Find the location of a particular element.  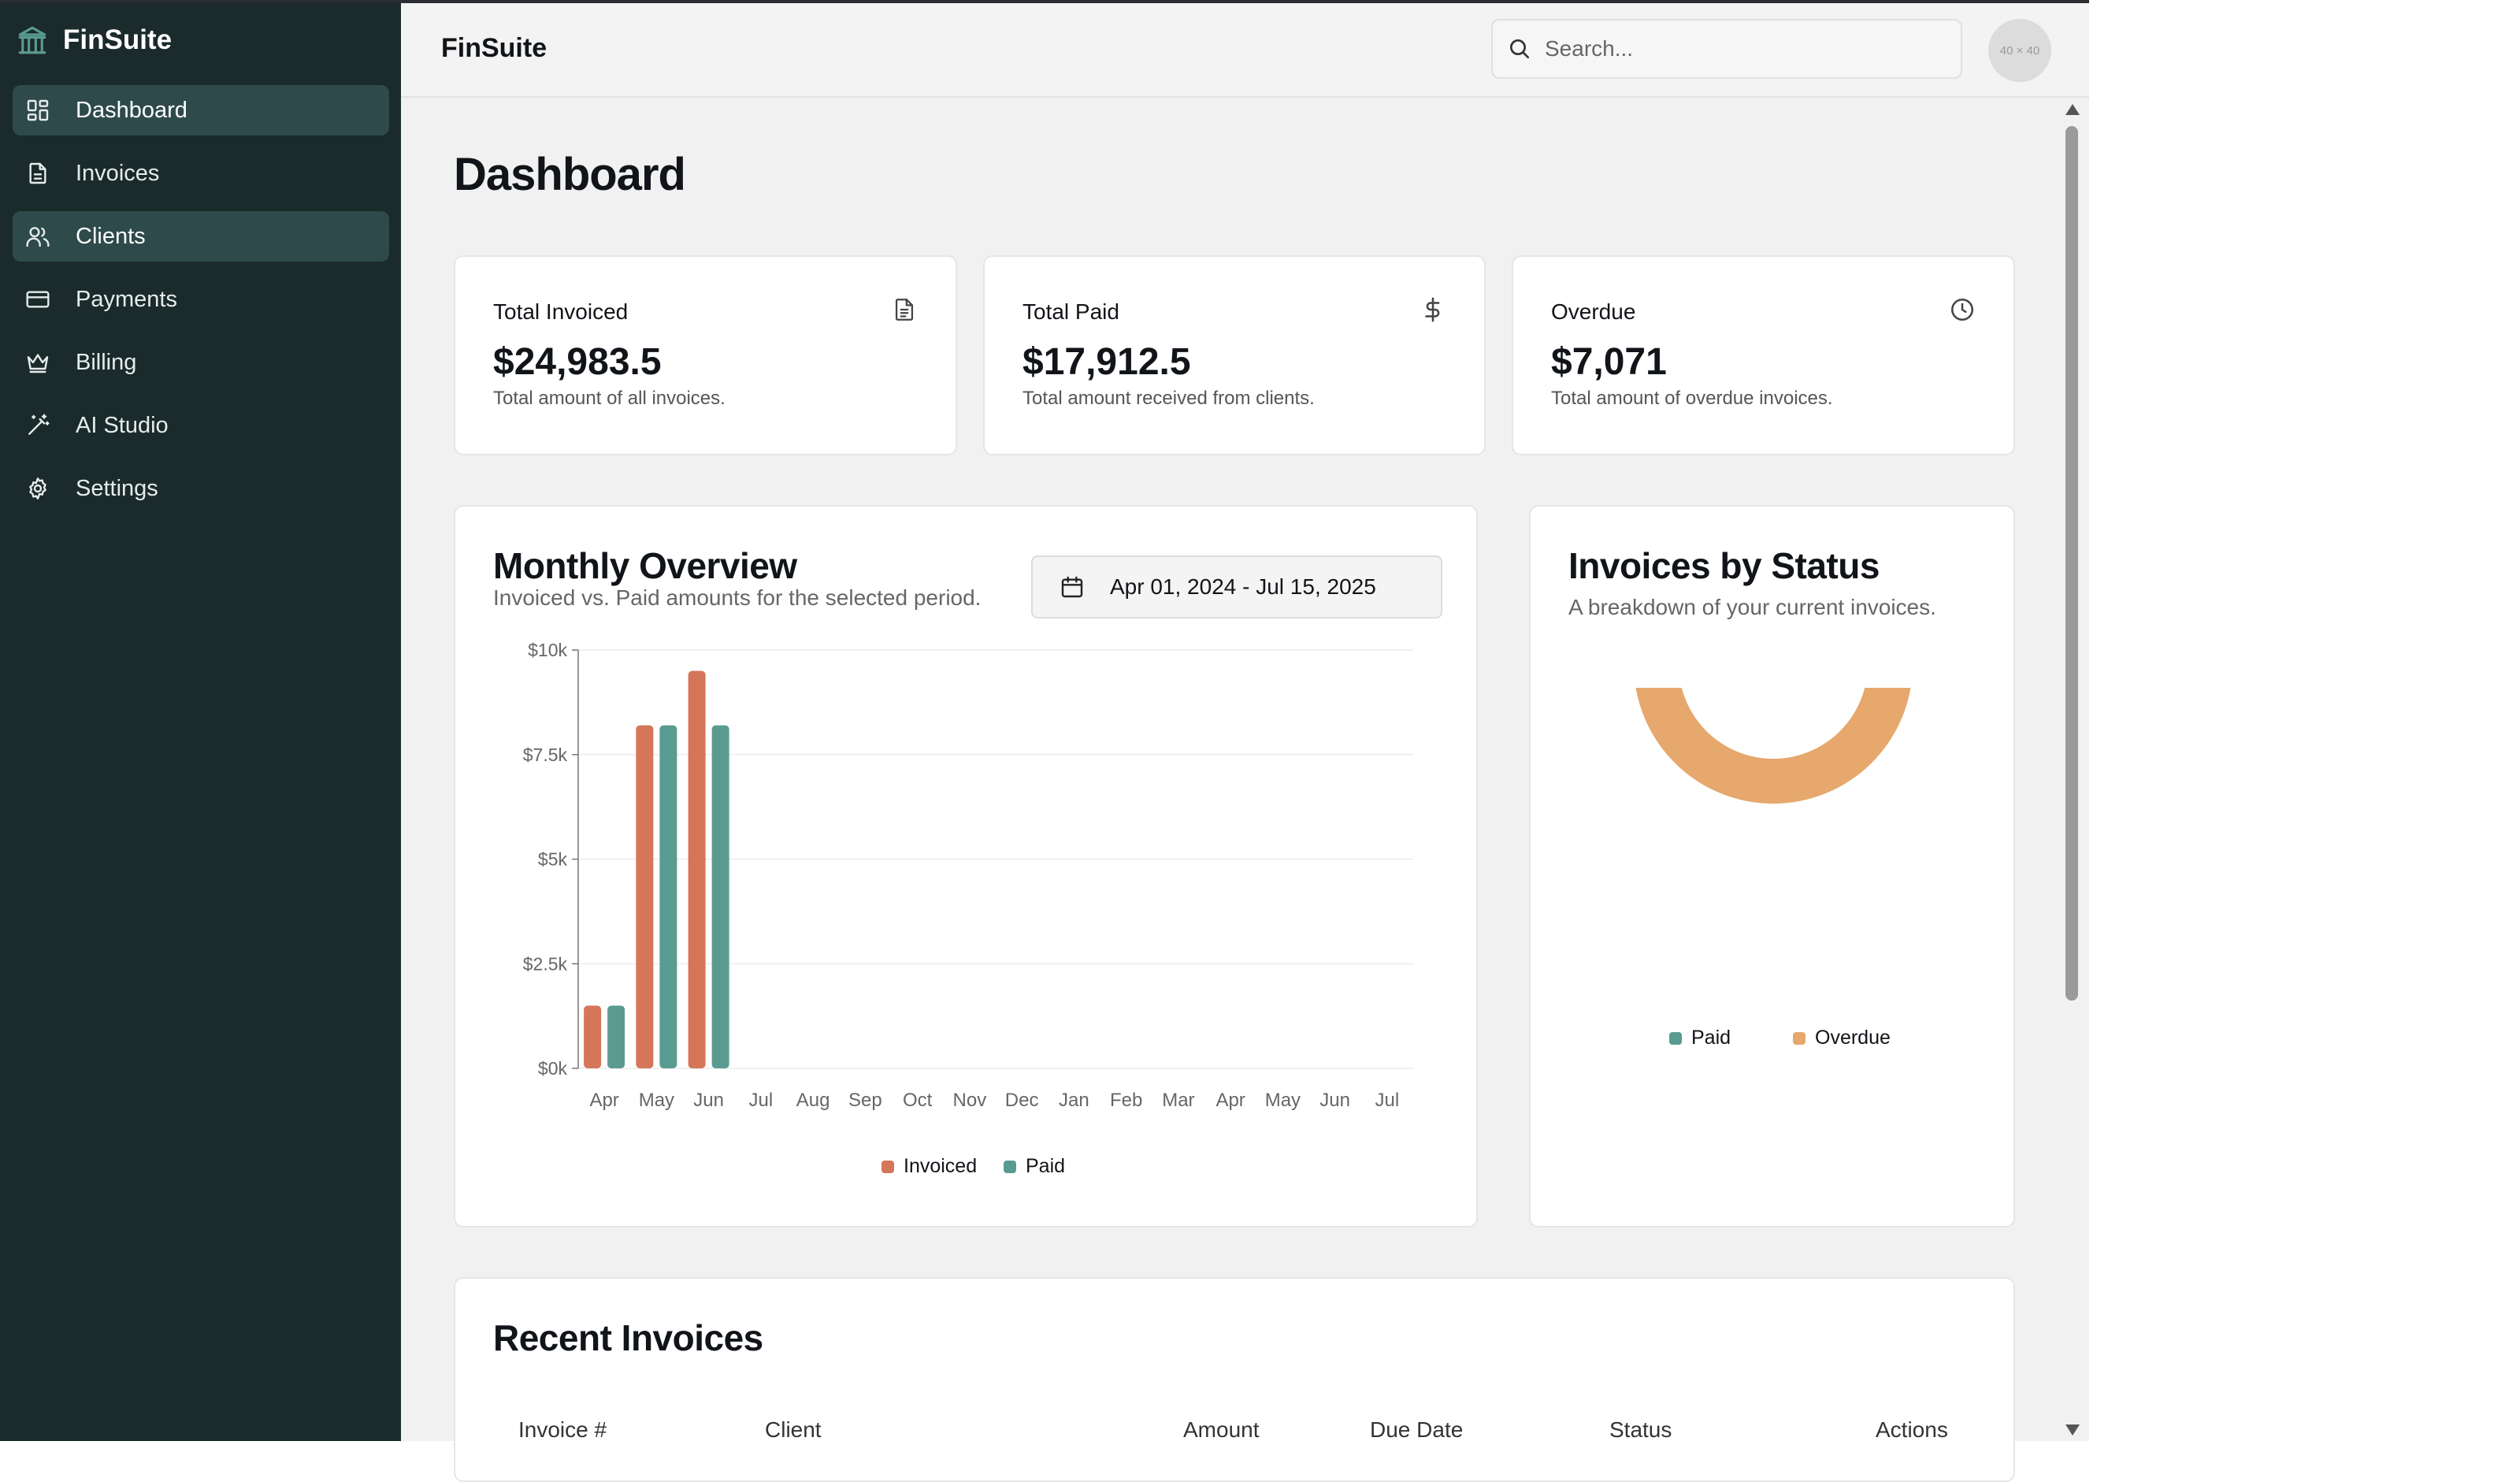

search-icon is located at coordinates (1519, 48).